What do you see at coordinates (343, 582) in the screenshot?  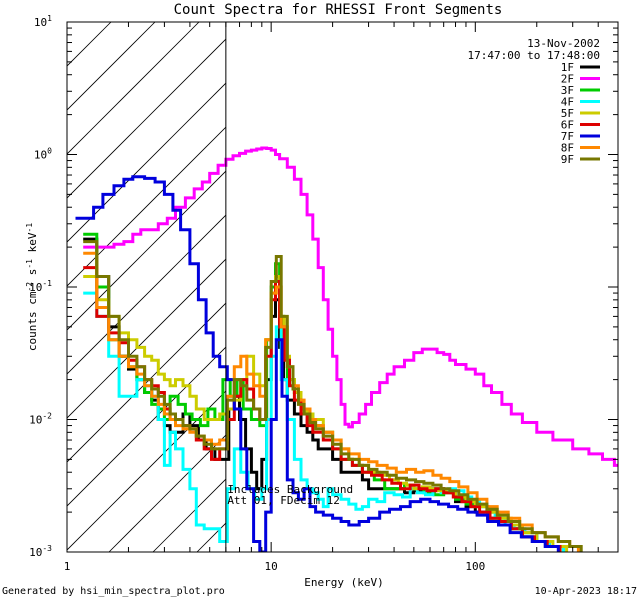 I see `x-axis-label: Energy (keV)` at bounding box center [343, 582].